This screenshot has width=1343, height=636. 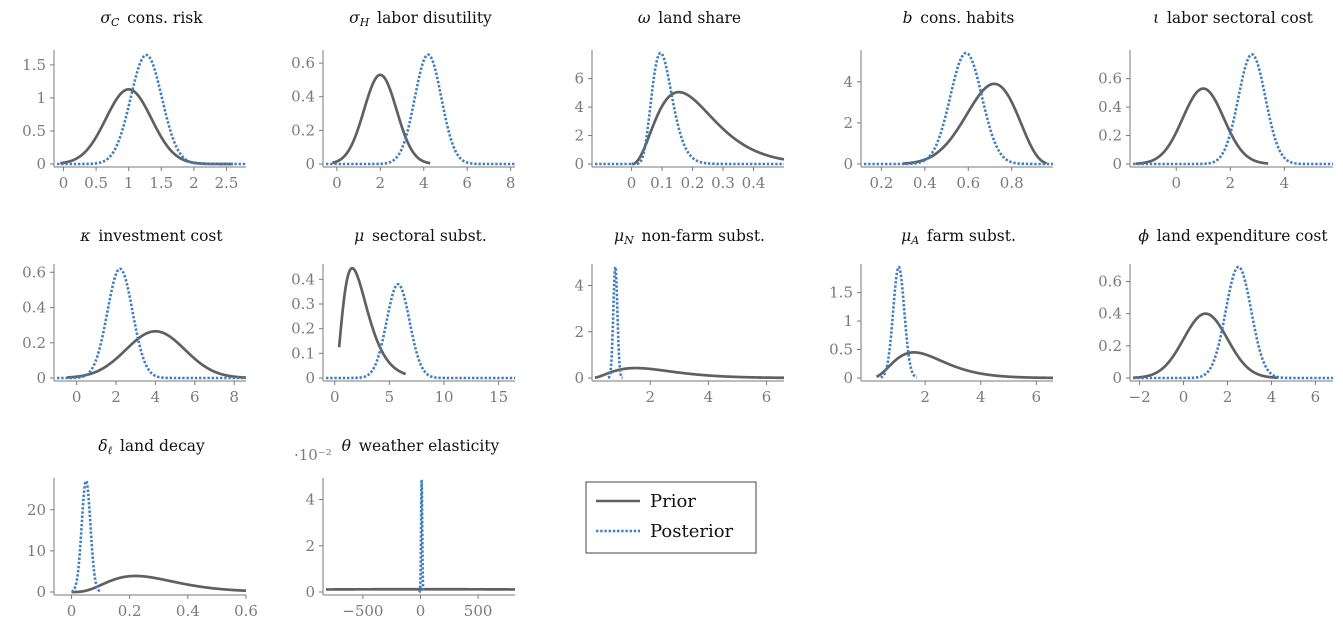 I want to click on panel-land-decay-y-tick-label: 10, so click(x=36, y=551).